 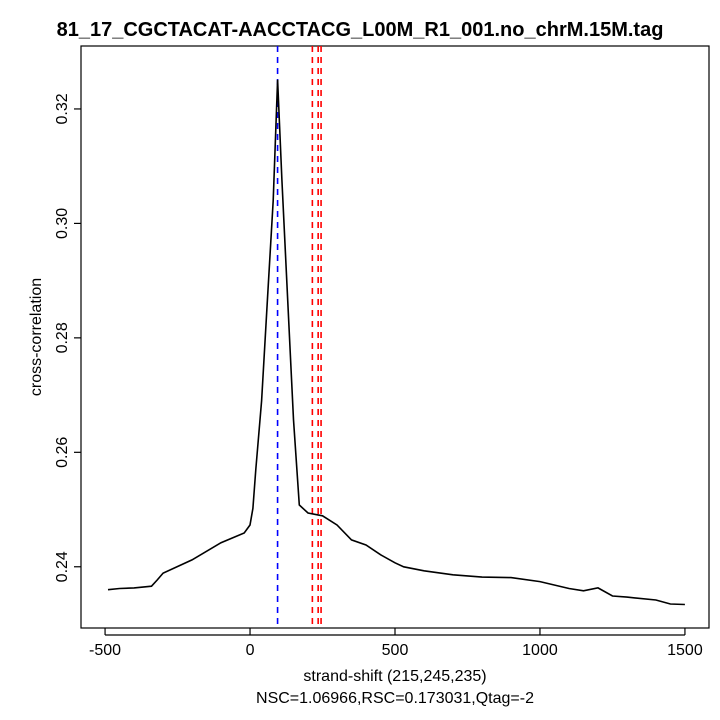 I want to click on y-tick-label: 0.32, so click(x=62, y=108).